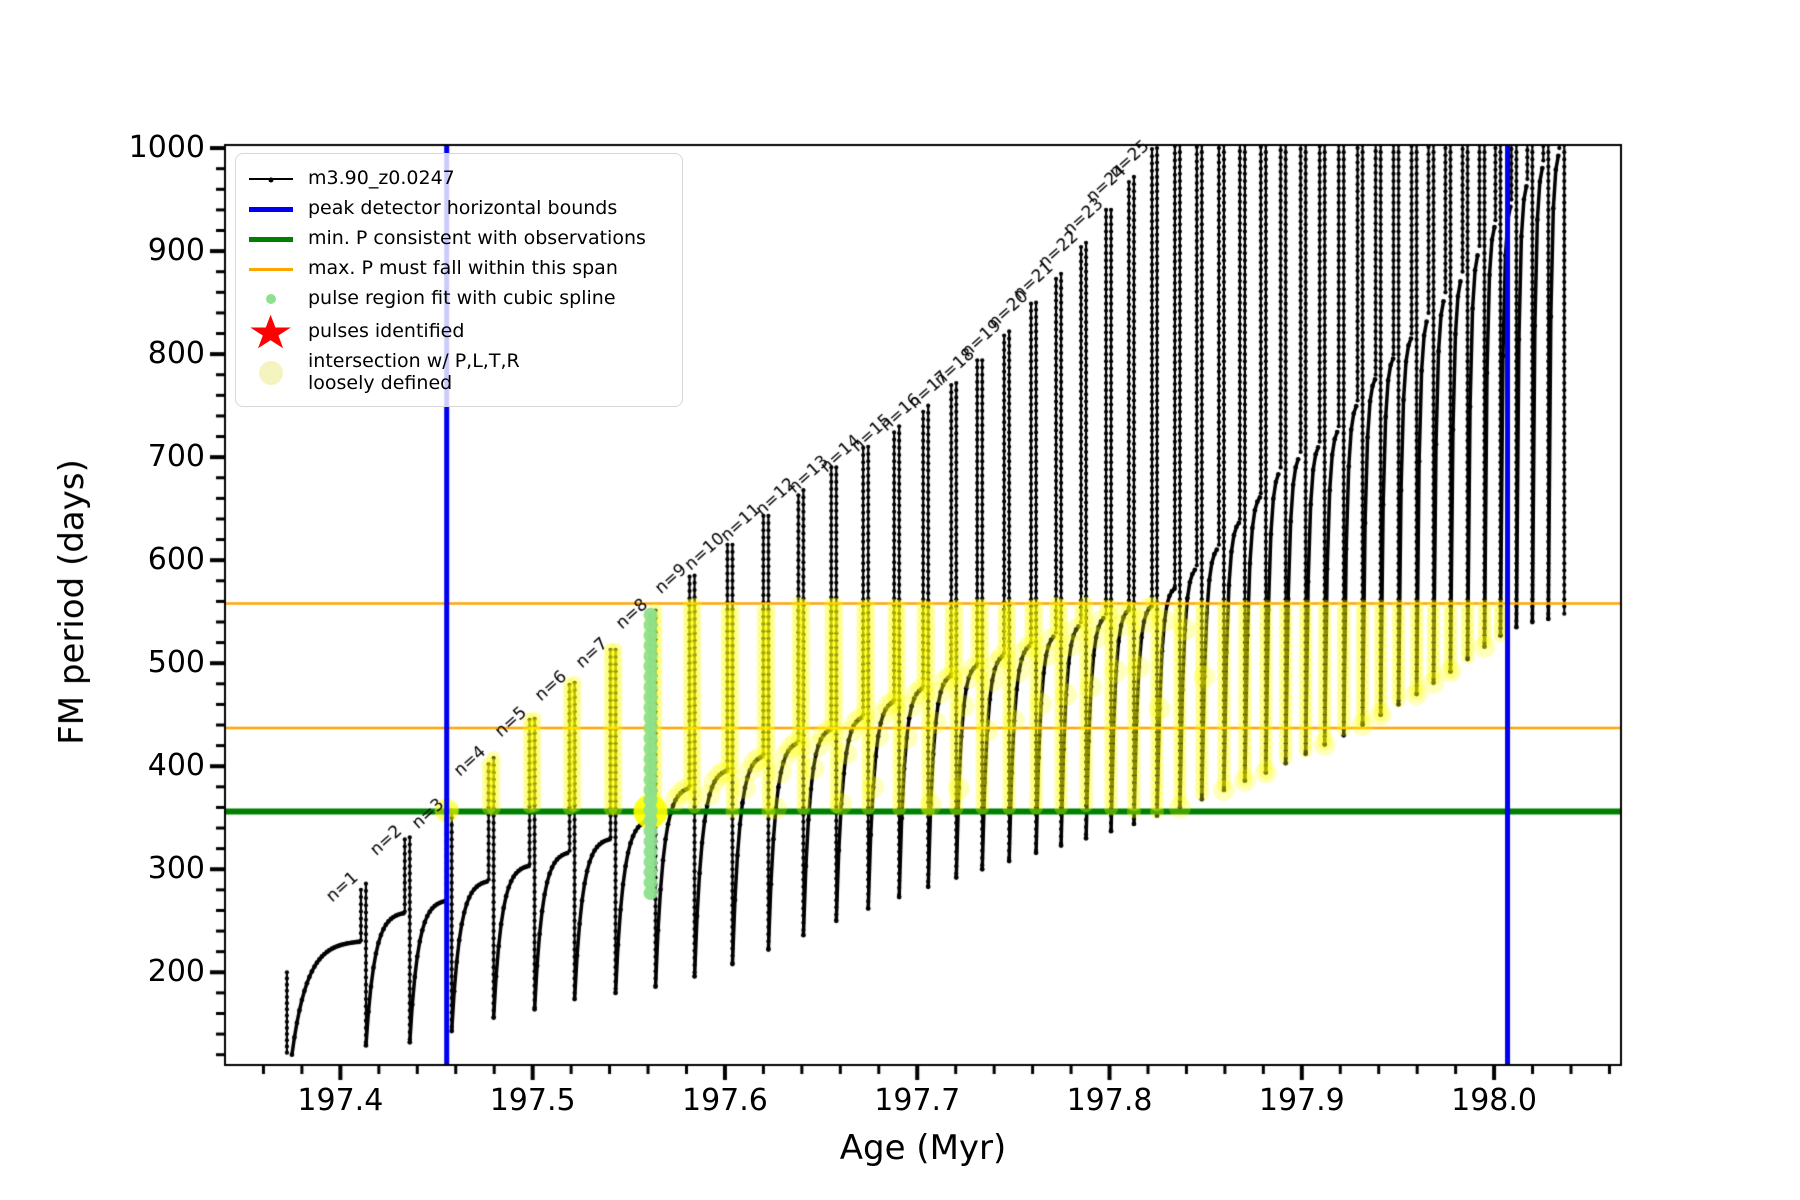 This screenshot has height=1200, width=1800. I want to click on legend-item-max-p: max. P must fall within this span, so click(458, 269).